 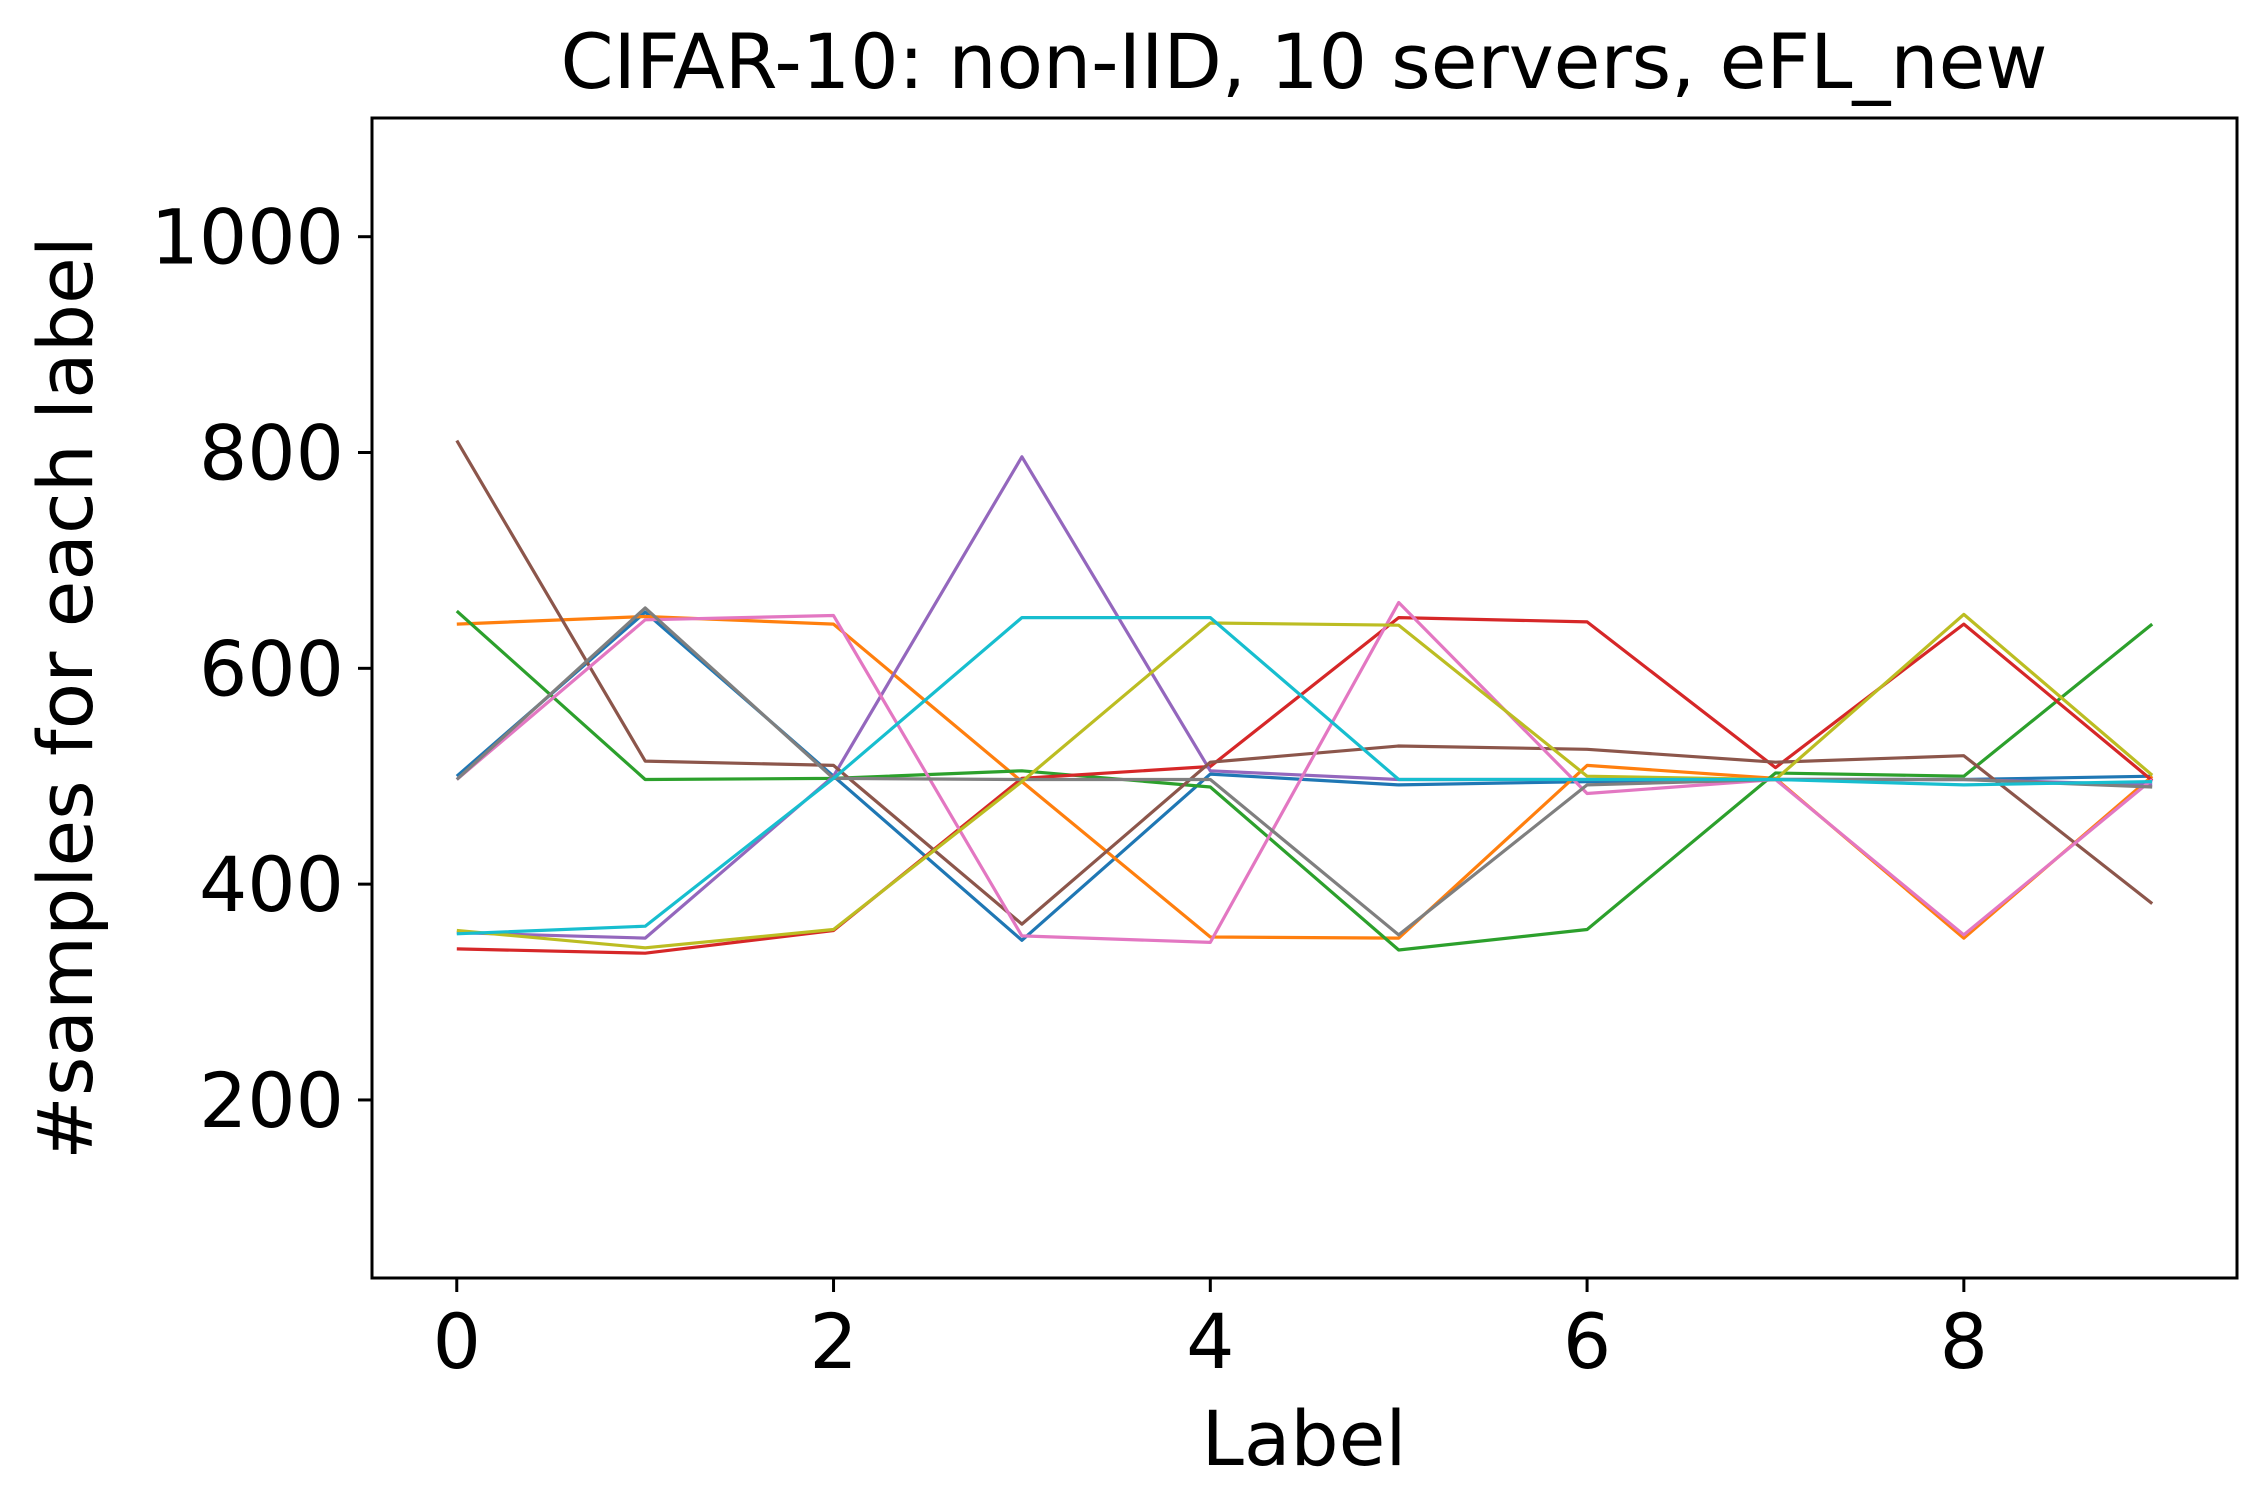 I want to click on x-axis-ticks: 0 2 4 6 8, so click(x=1210, y=1332).